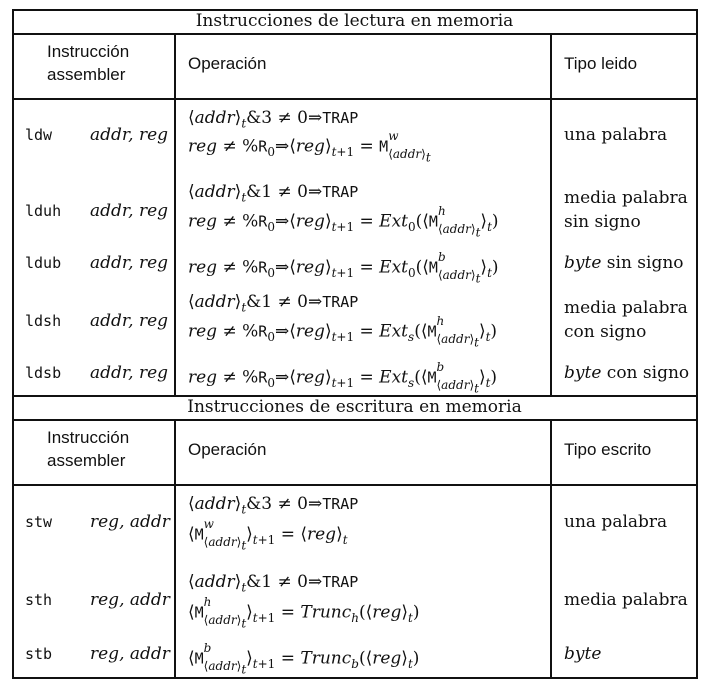 The height and width of the screenshot is (688, 710). Describe the element at coordinates (304, 659) in the screenshot. I see `op-stb-1: ⟨Mb ⟨addr⟩t⟩t+1 = Truncb(⟨reg⟩t)` at that location.